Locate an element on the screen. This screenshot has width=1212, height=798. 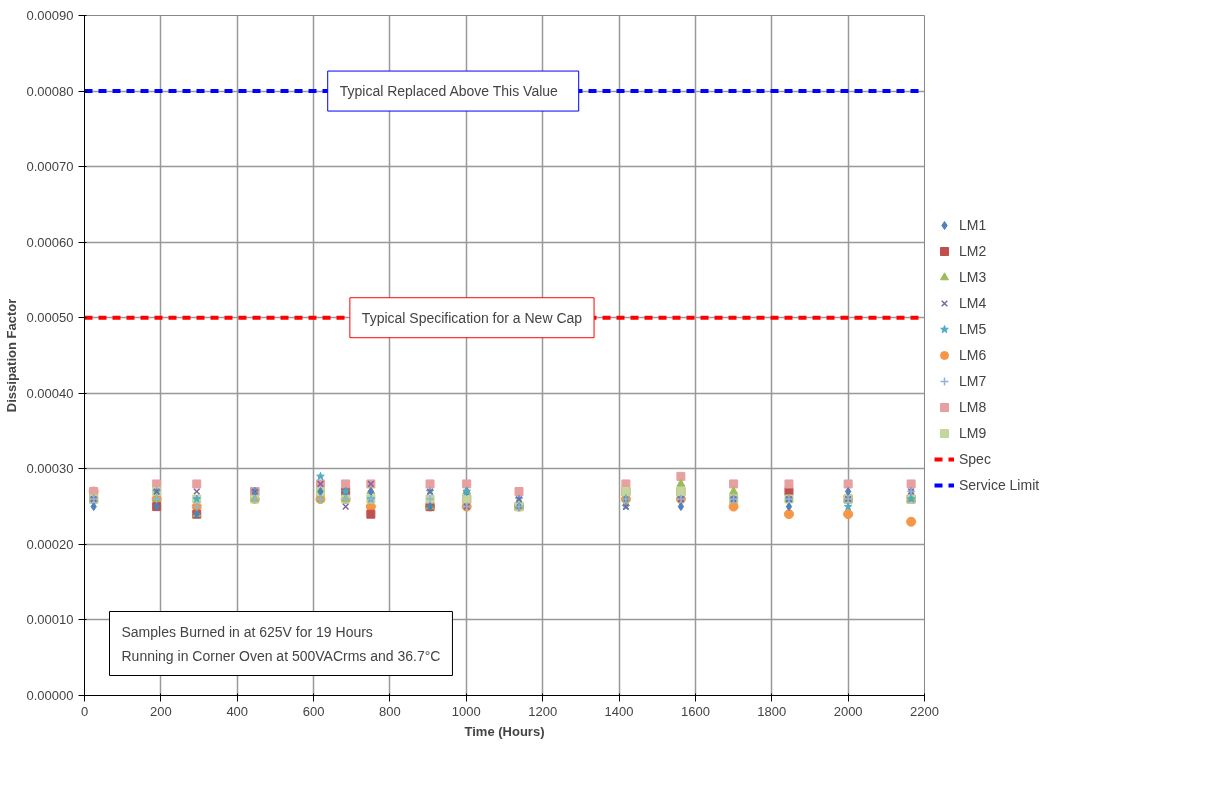
annotation: Typical Specification for a New Cap is located at coordinates (472, 317).